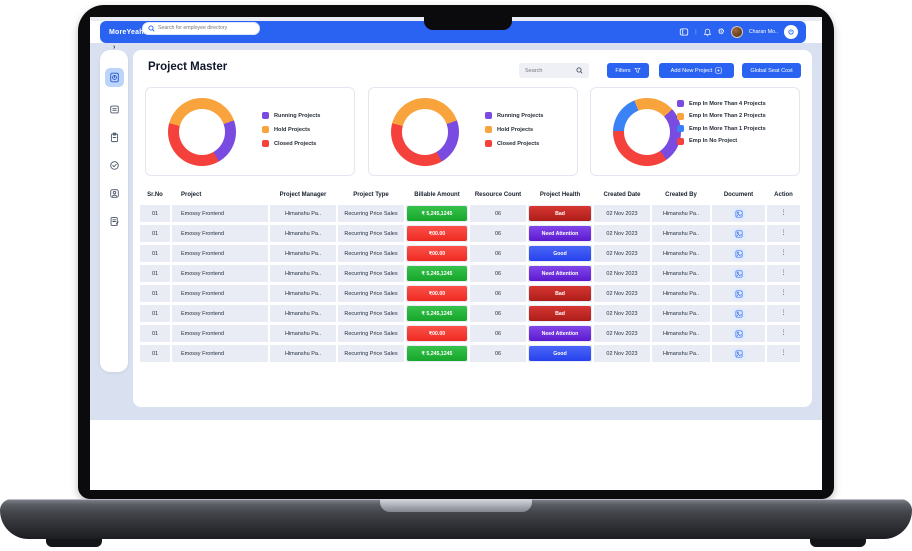  I want to click on legend-item: Emp In More Than 1 Projects, so click(721, 128).